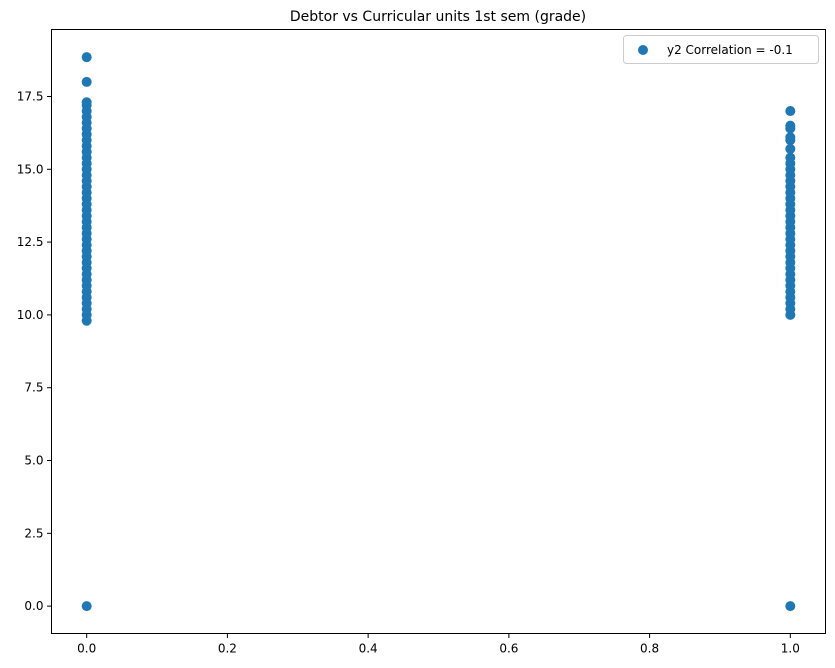 Image resolution: width=835 pixels, height=668 pixels. Describe the element at coordinates (508, 649) in the screenshot. I see `x-tick-label: 0.6` at that location.